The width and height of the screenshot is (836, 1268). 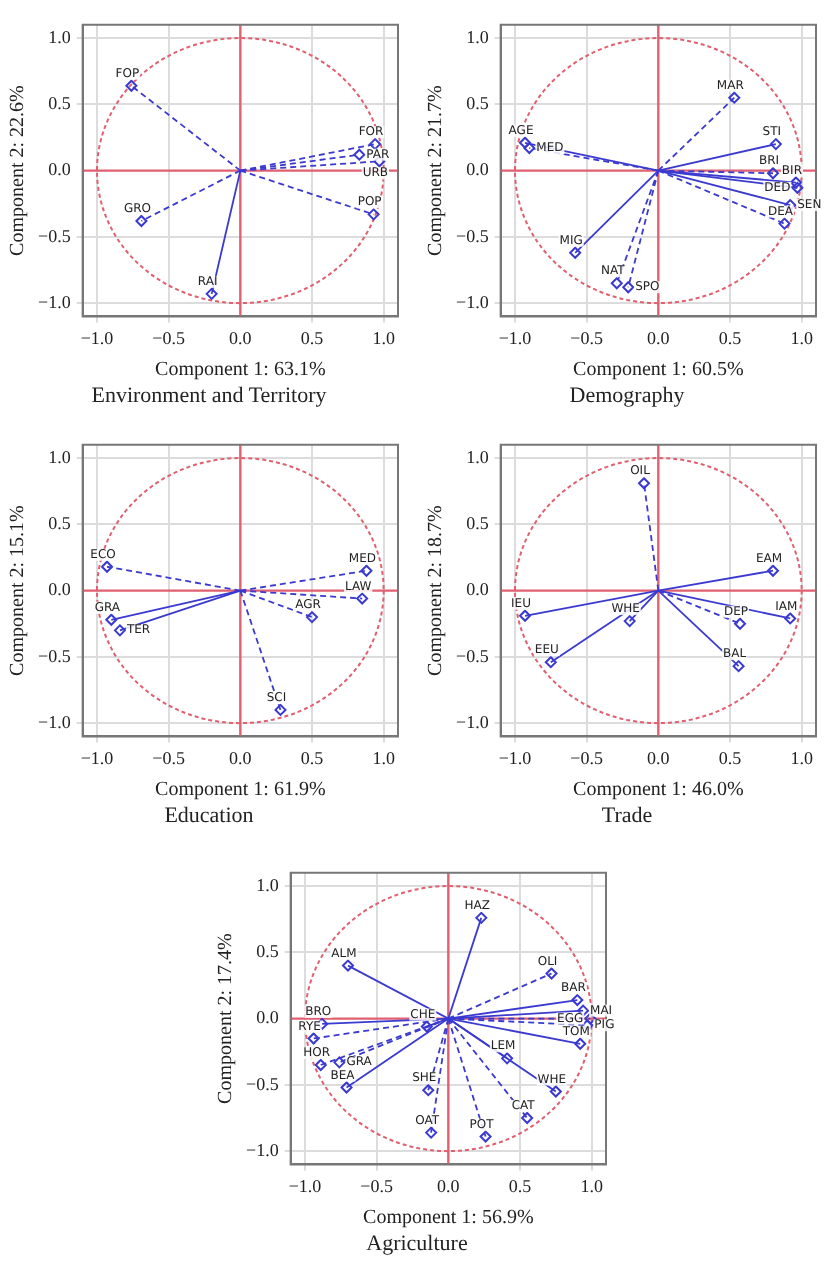 I want to click on x-axis-title: Component 1: 56.9%, so click(x=448, y=1218).